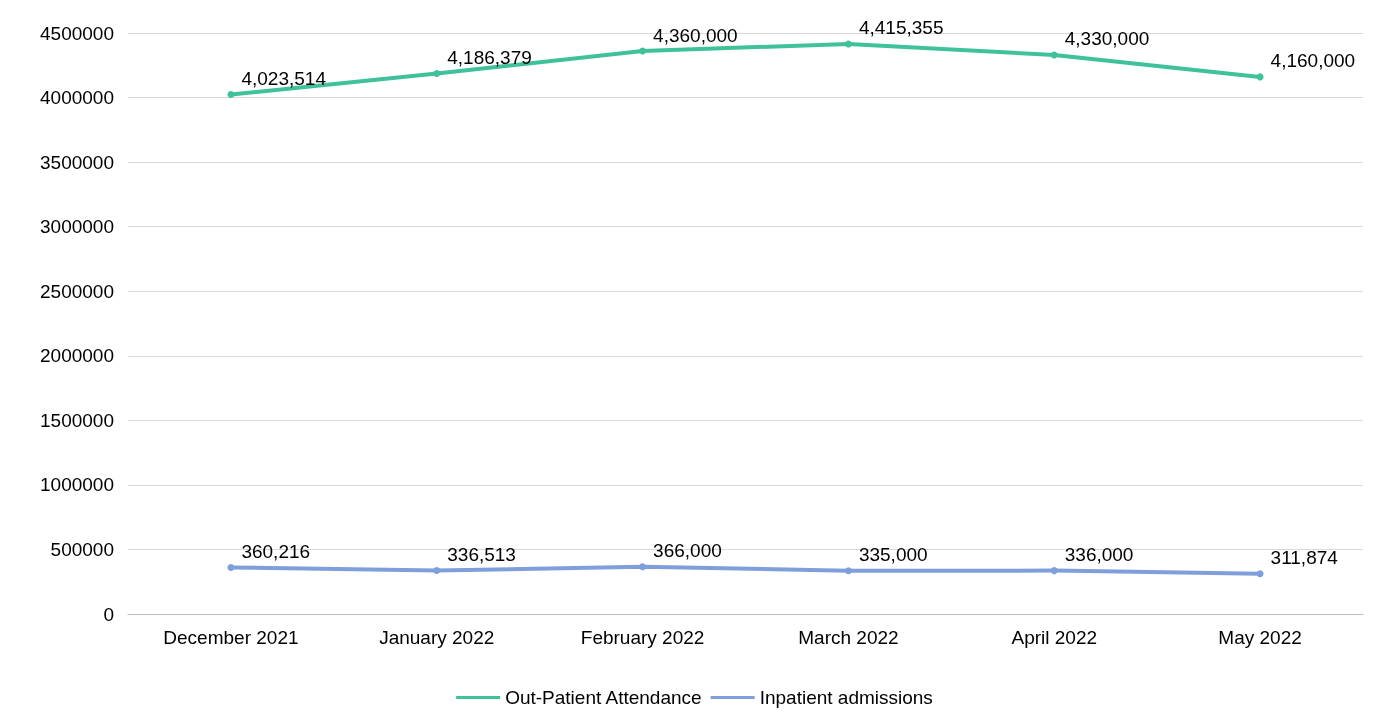  What do you see at coordinates (901, 28) in the screenshot?
I see `data-label: 4,415,355` at bounding box center [901, 28].